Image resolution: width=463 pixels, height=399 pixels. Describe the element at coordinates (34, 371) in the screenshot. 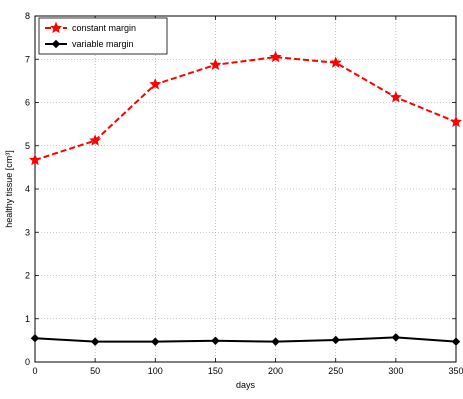

I see `x-tick-label: 0` at that location.